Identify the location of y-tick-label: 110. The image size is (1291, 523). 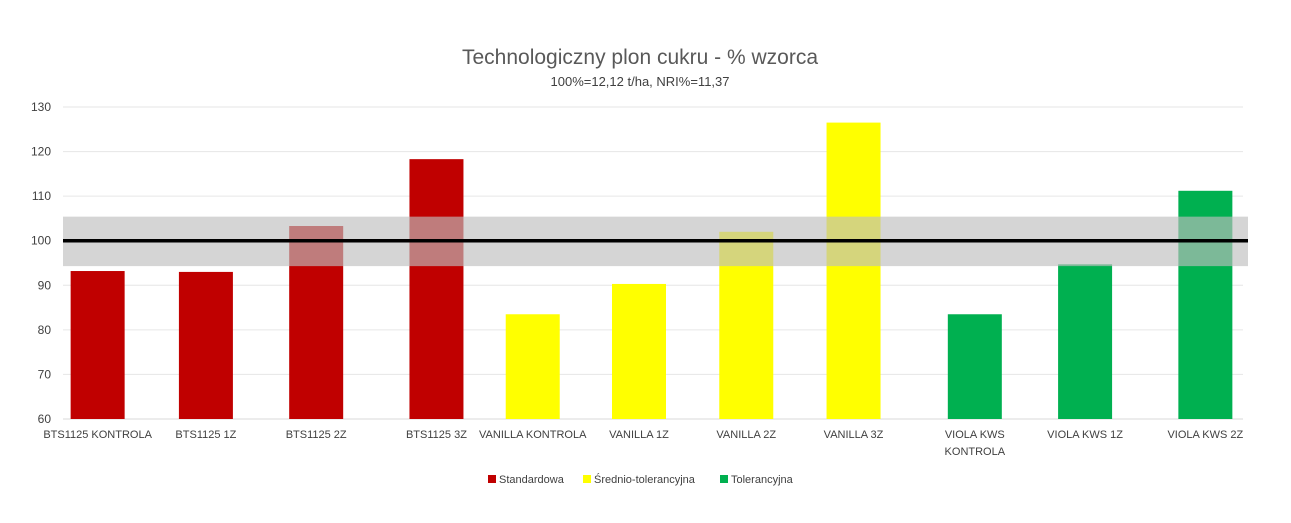
(41, 196).